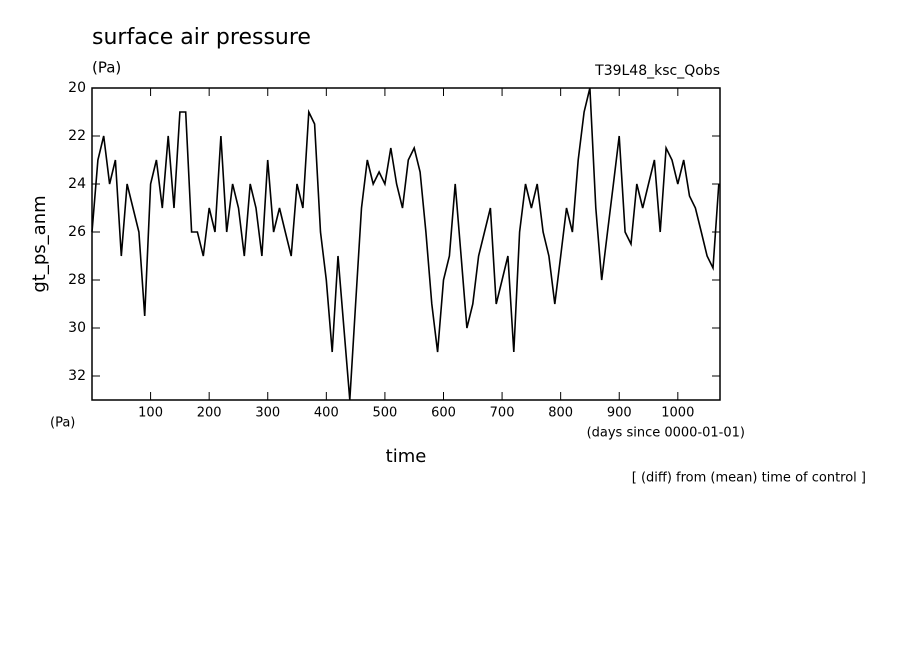 The width and height of the screenshot is (904, 658). I want to click on units: (Pa), so click(106, 68).